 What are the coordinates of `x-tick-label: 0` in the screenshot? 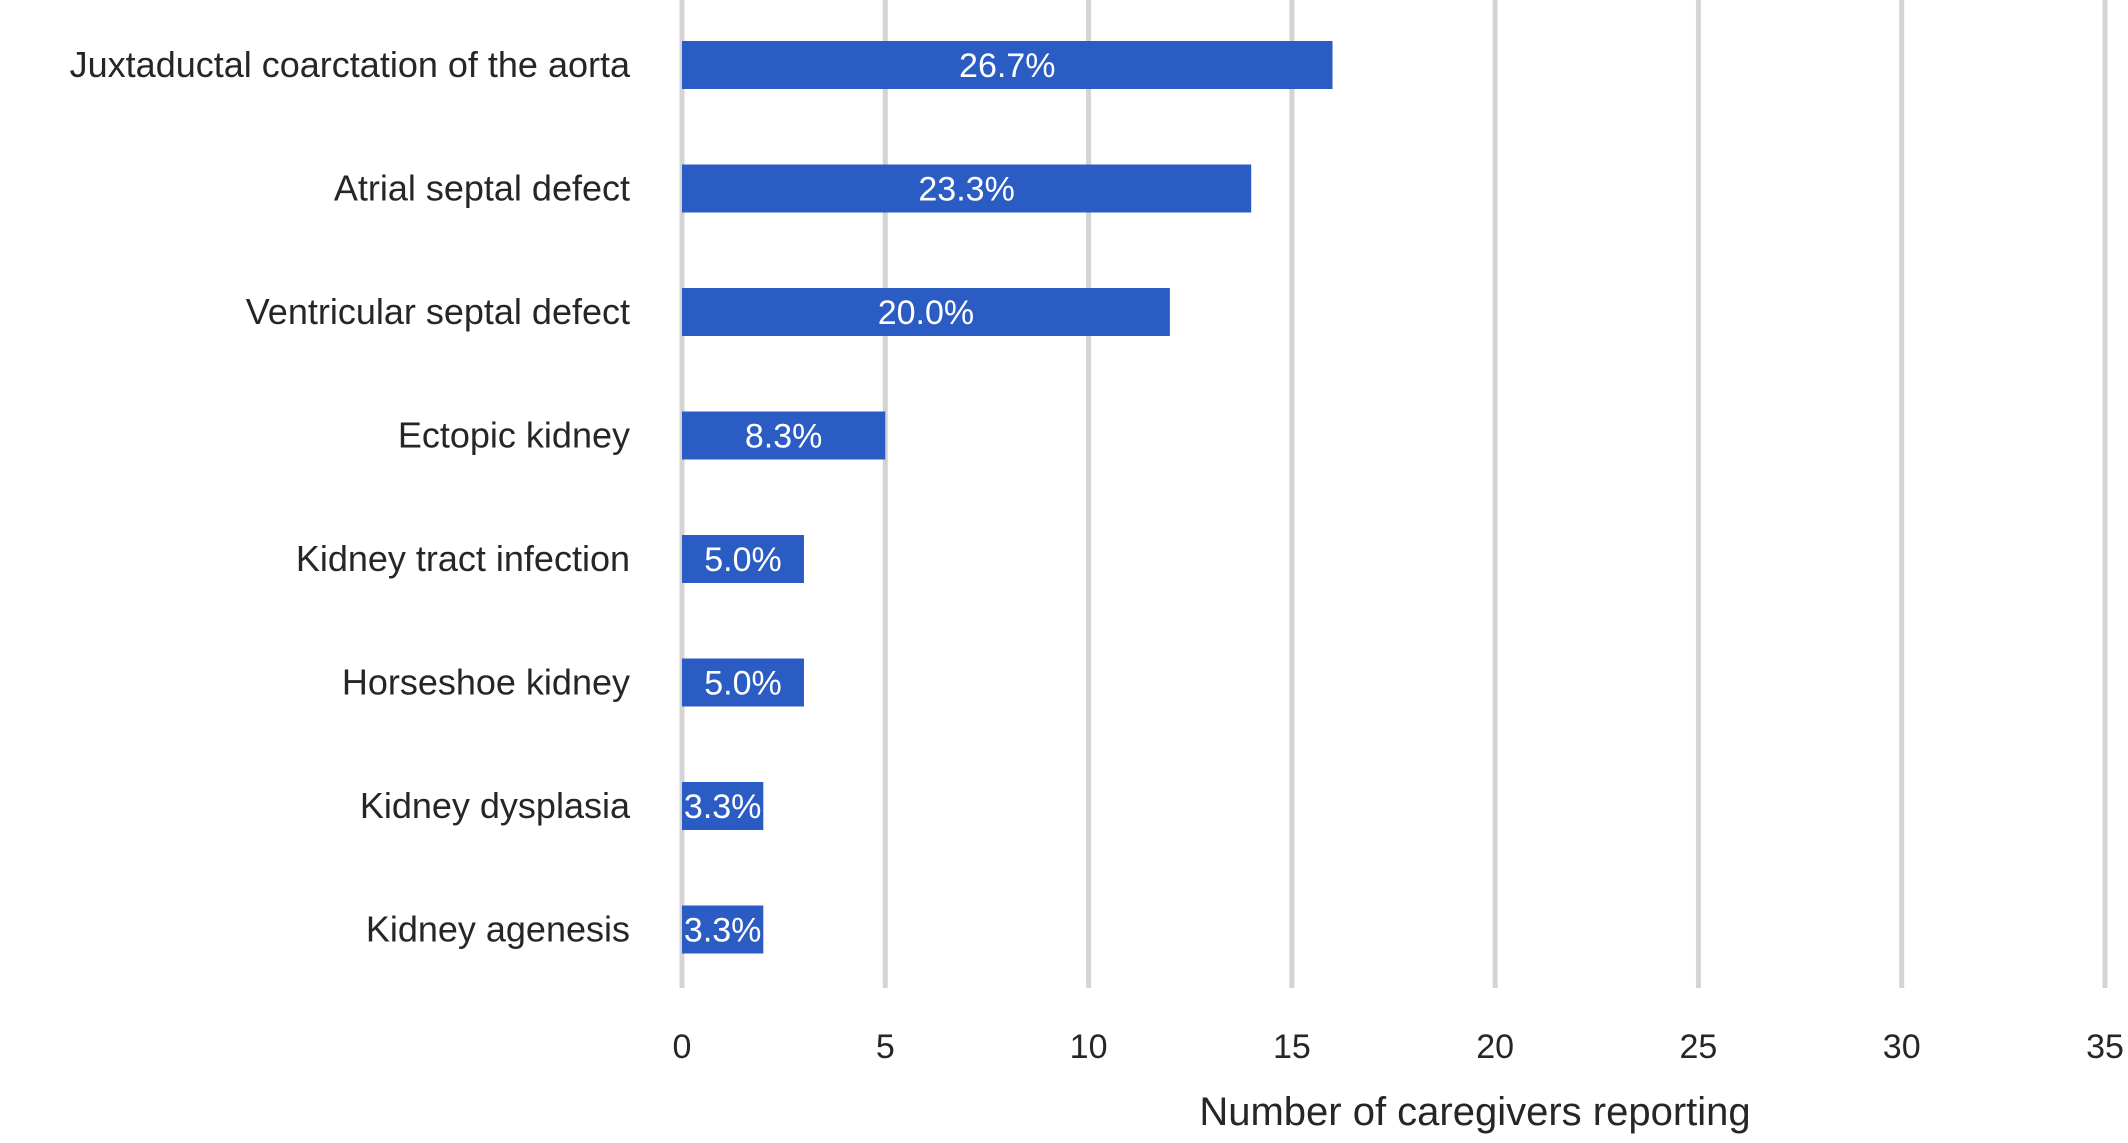 It's located at (682, 1047).